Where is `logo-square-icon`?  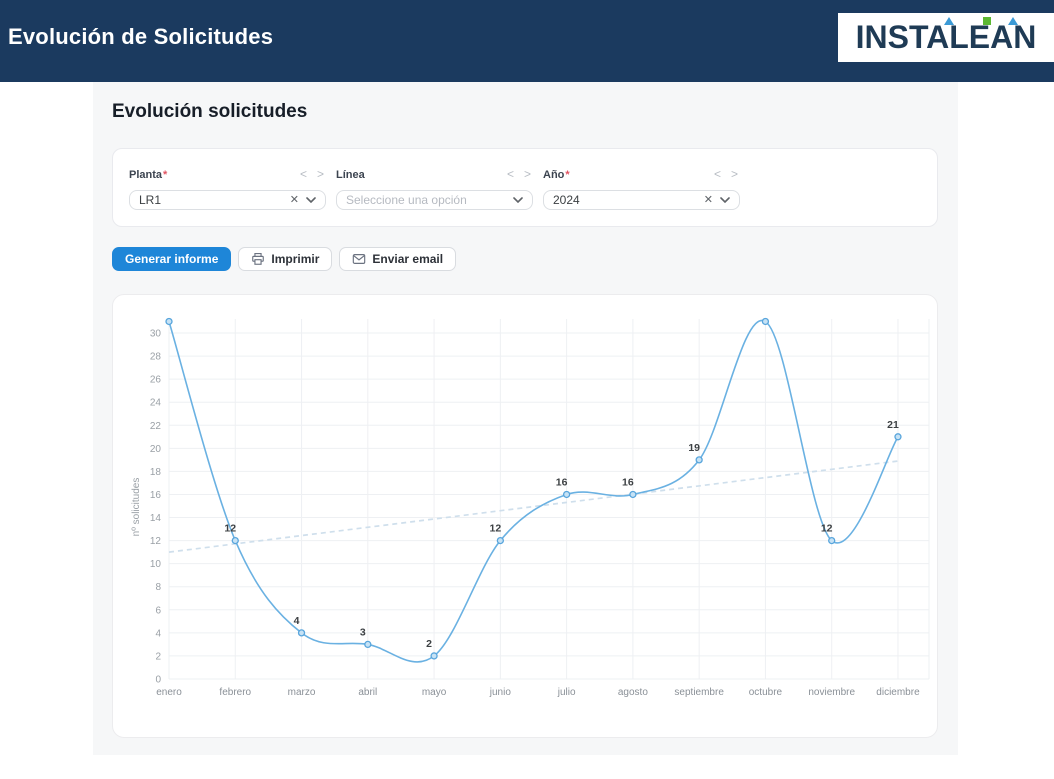 logo-square-icon is located at coordinates (986, 21).